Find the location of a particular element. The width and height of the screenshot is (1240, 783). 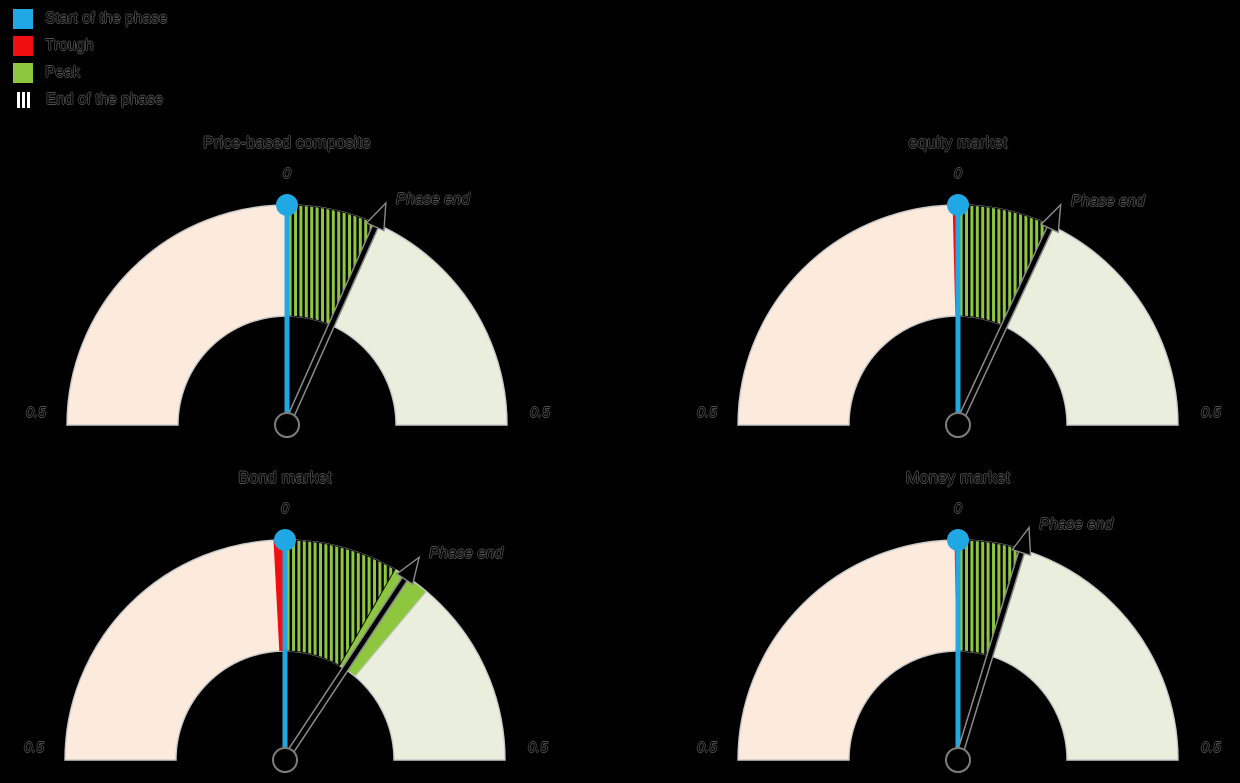

gauge-title: Price-based composite is located at coordinates (287, 143).